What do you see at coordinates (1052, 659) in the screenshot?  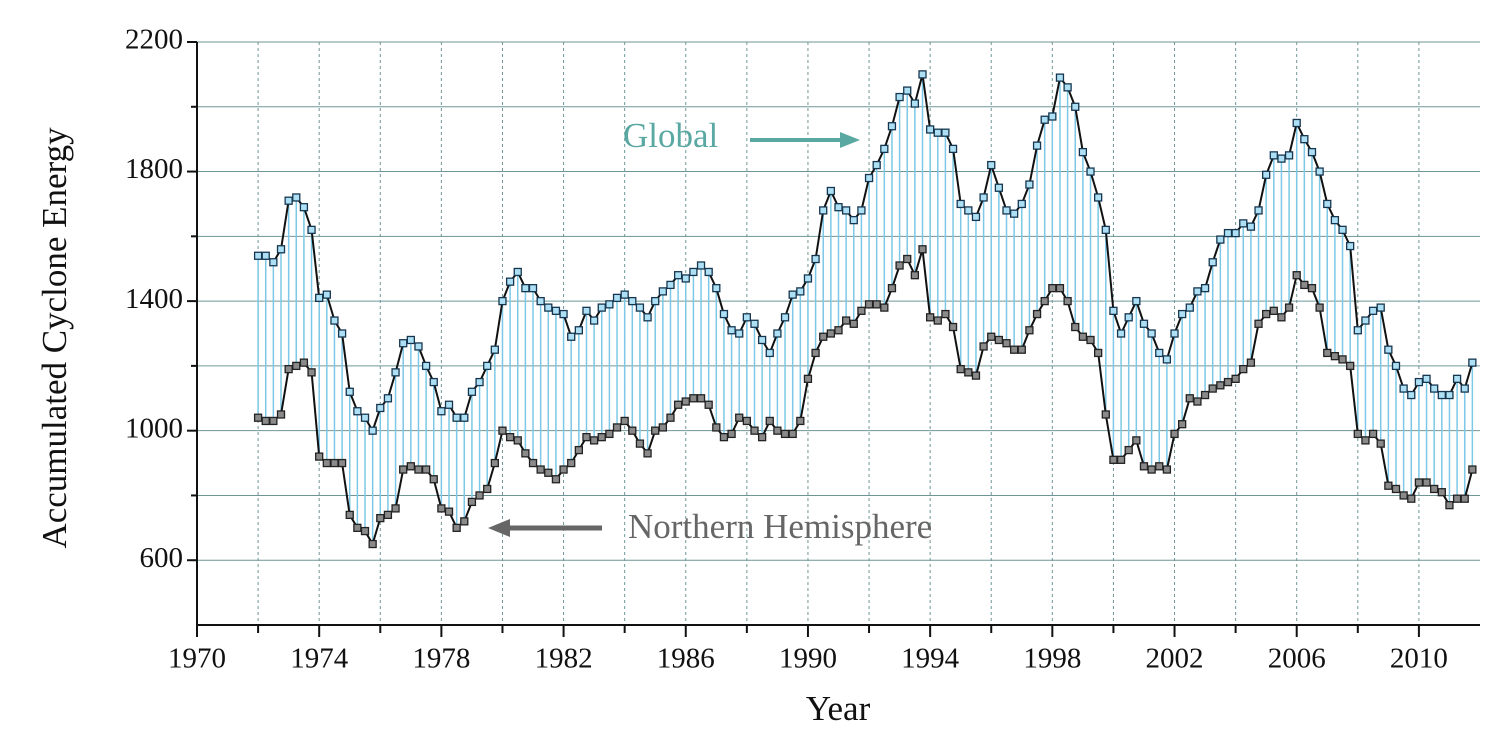 I see `x-tick-label: 1998` at bounding box center [1052, 659].